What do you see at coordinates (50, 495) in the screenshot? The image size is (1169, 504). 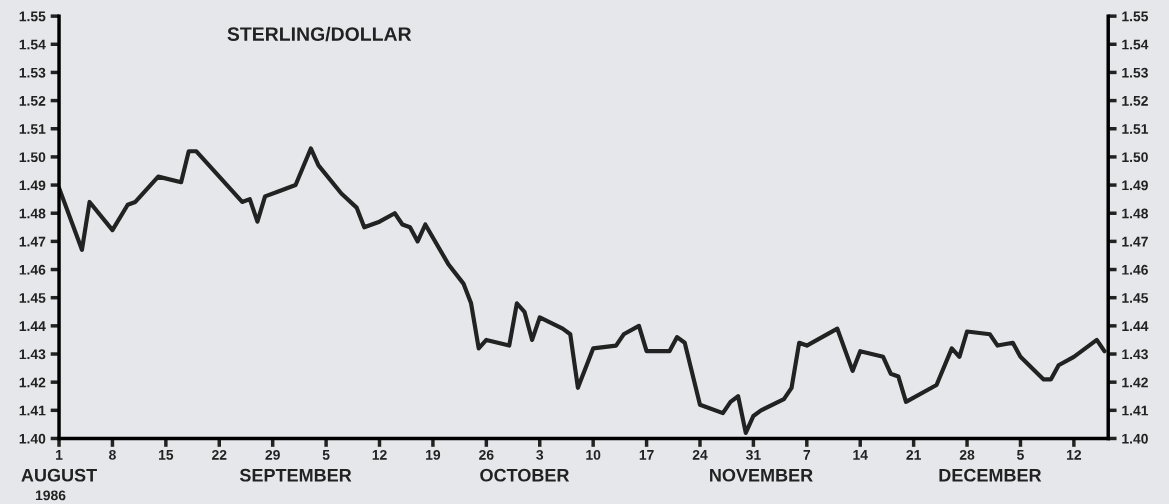 I see `text: 1986` at bounding box center [50, 495].